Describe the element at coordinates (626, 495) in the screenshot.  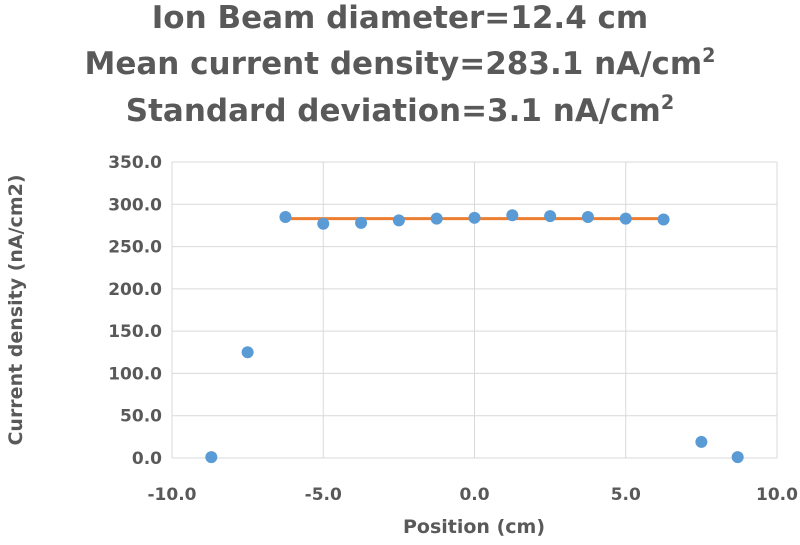
I see `x-tick-label: 5.0` at that location.